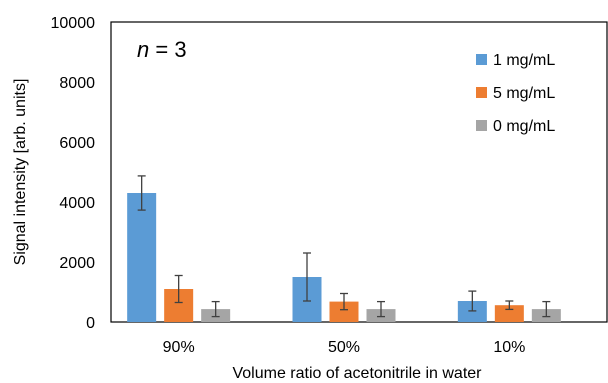  I want to click on sample-size-note: n = 3, so click(162, 49).